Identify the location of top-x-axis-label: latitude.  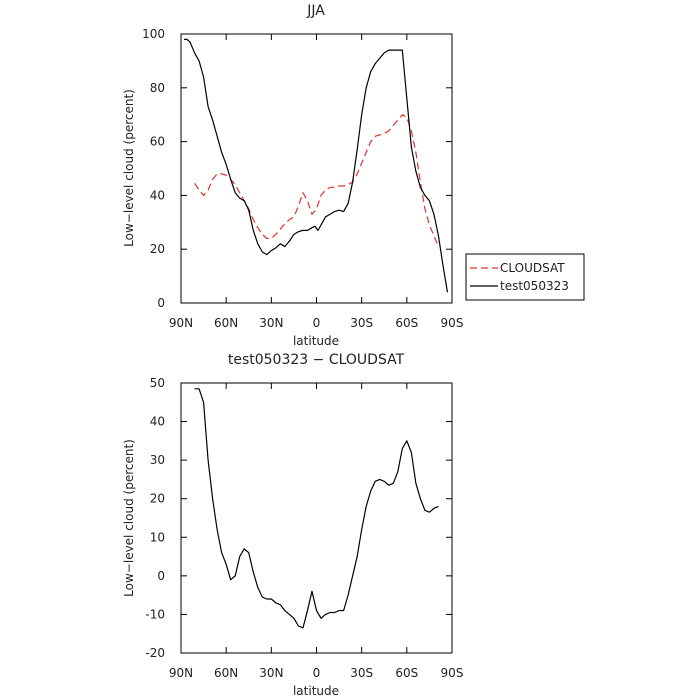
(316, 341).